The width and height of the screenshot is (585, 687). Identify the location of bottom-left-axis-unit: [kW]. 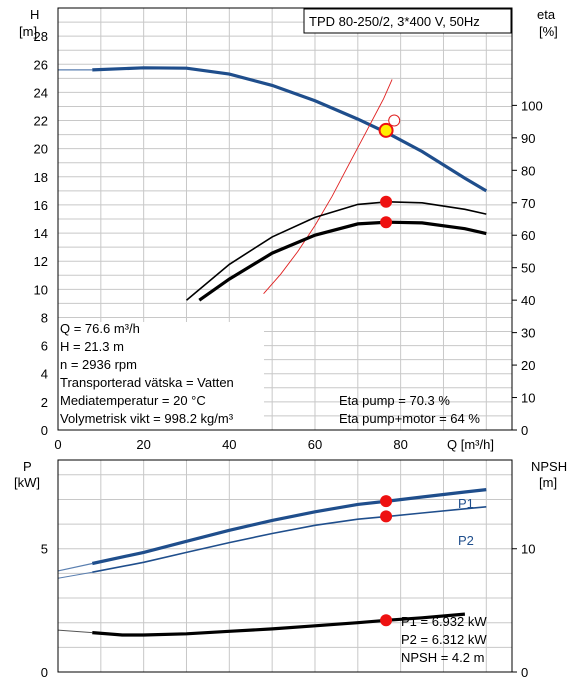
(27, 482).